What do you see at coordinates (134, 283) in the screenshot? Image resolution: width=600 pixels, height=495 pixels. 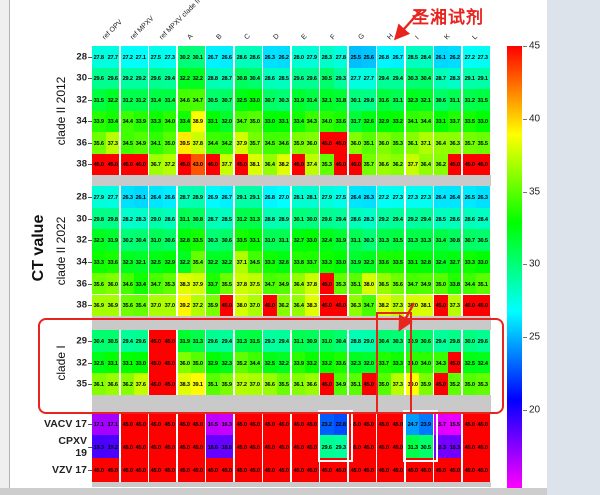 I see `heatmap-cell-pair: 34.6 33.4` at bounding box center [134, 283].